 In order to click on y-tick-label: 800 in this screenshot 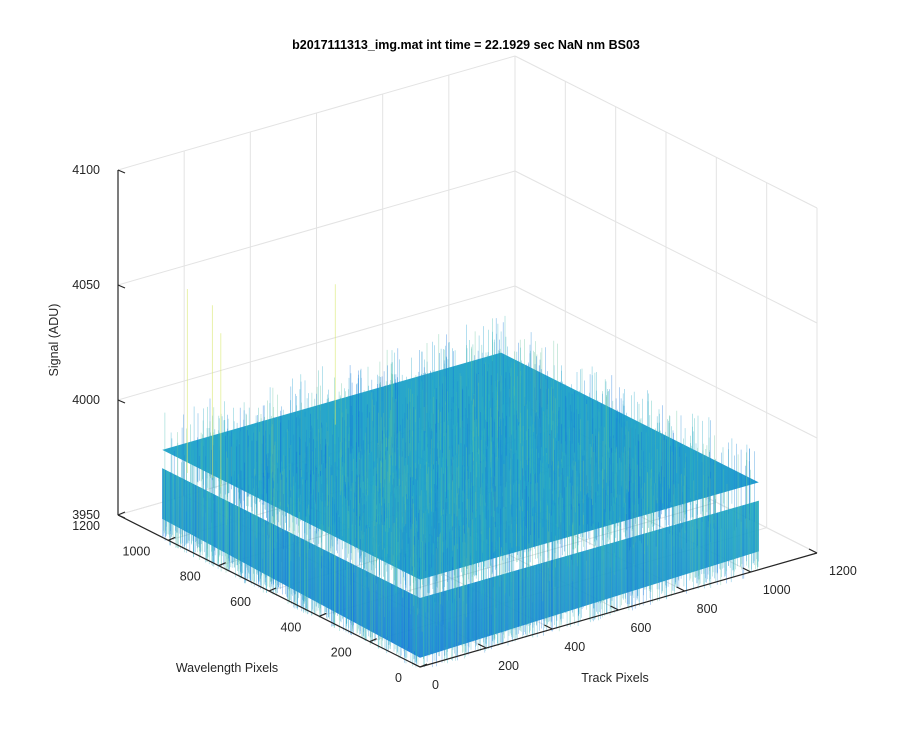, I will do `click(190, 577)`.